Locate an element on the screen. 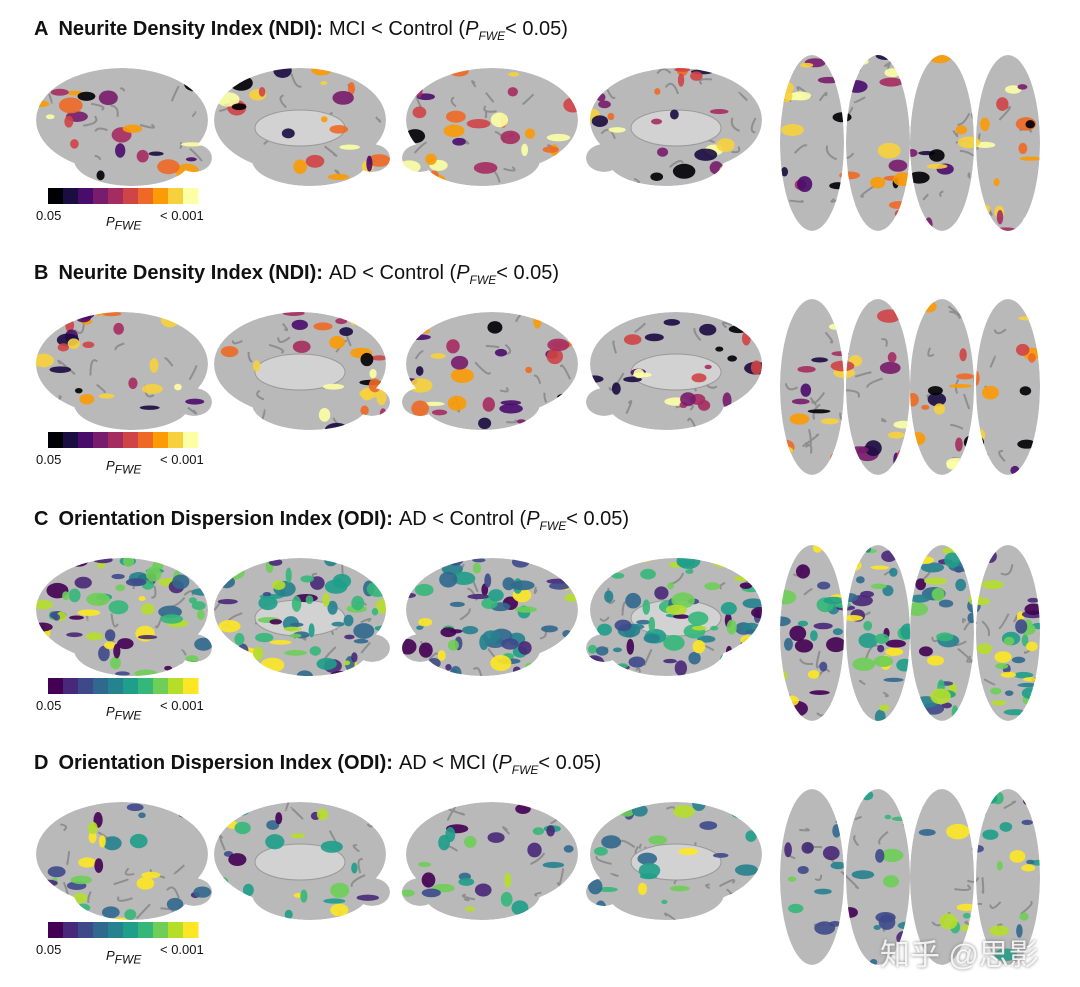 This screenshot has width=1080, height=987. p-subscript: FWE is located at coordinates (483, 280).